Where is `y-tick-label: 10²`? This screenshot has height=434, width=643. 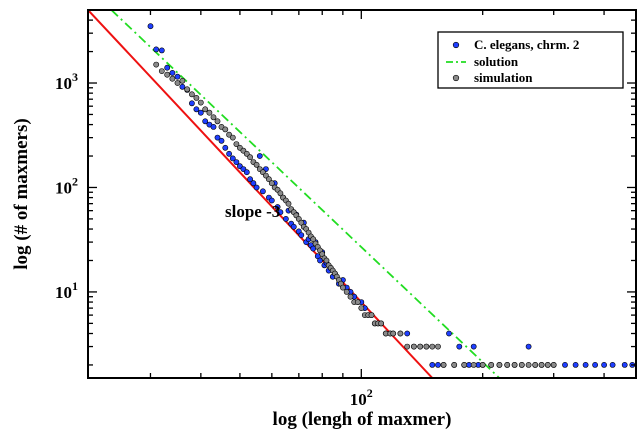 y-tick-label: 10² is located at coordinates (66, 185).